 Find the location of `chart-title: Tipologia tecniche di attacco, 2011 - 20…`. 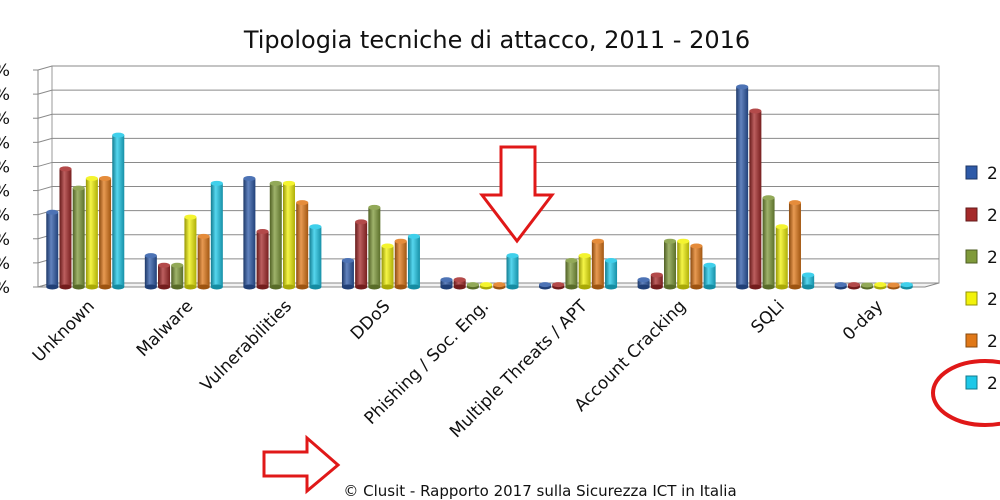

chart-title: Tipologia tecniche di attacco, 2011 - 20… is located at coordinates (496, 40).